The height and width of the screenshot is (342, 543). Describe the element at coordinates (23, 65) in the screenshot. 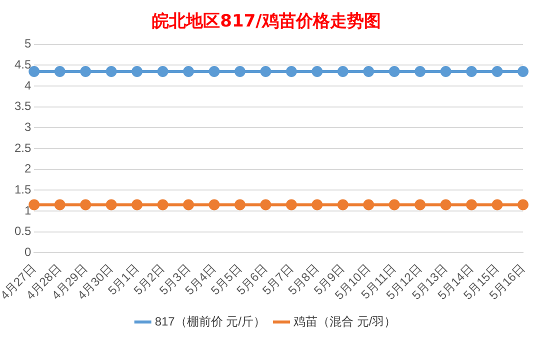

I see `y-tick-label: 4.5` at that location.